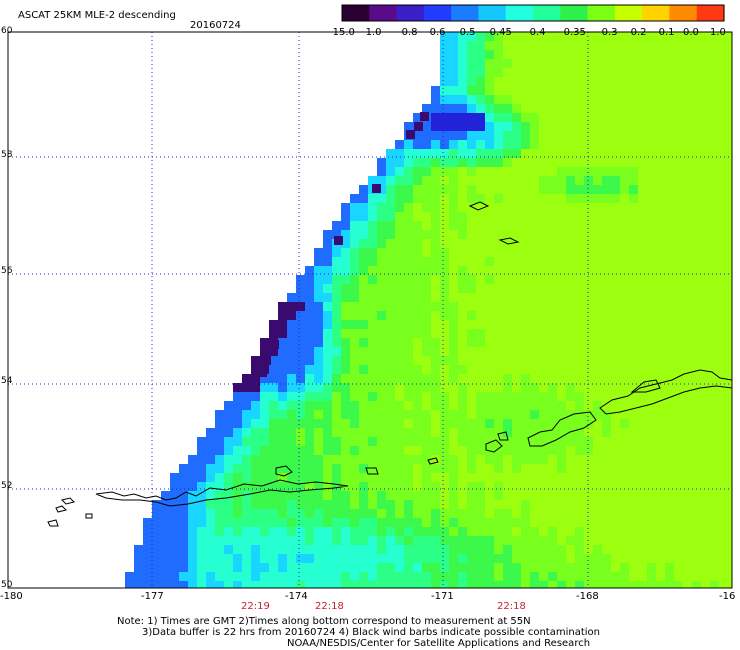 The width and height of the screenshot is (740, 650). Describe the element at coordinates (7, 486) in the screenshot. I see `lat-label: 52` at that location.